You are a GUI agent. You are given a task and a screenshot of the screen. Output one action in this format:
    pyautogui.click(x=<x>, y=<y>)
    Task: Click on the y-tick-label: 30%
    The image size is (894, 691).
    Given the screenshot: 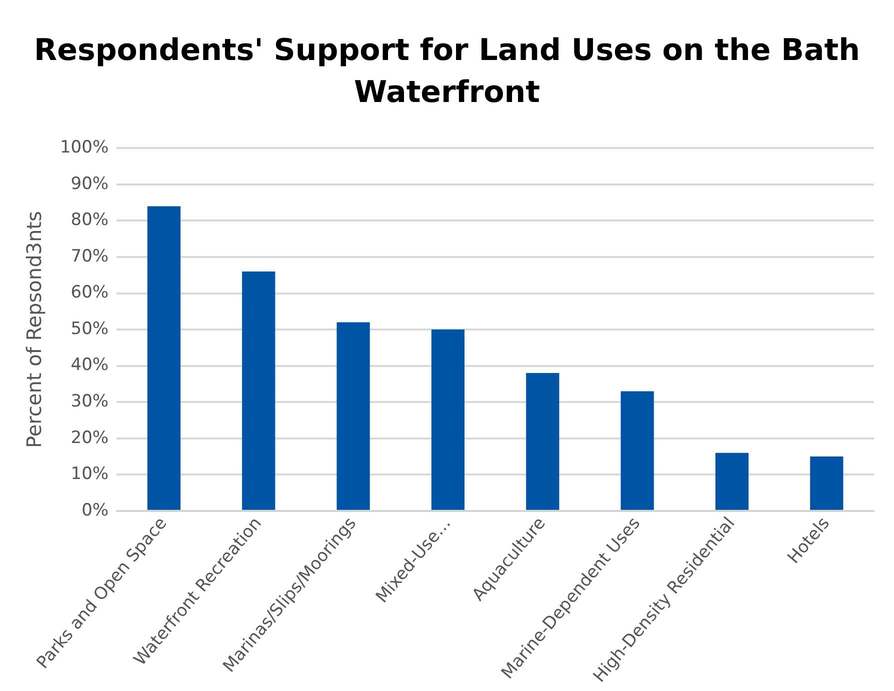 What is the action you would take?
    pyautogui.click(x=89, y=401)
    